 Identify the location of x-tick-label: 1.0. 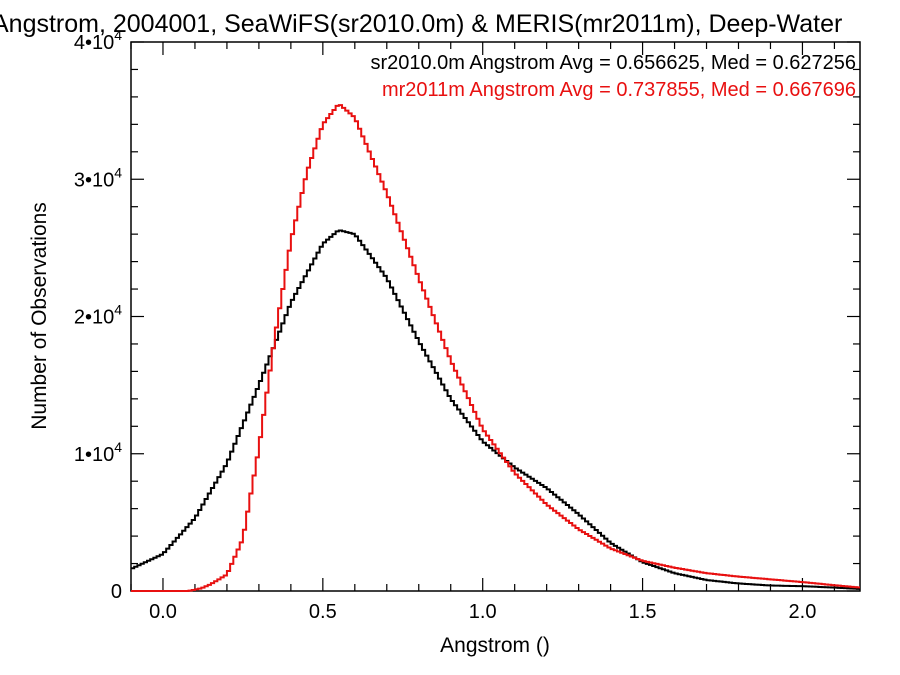
(483, 612).